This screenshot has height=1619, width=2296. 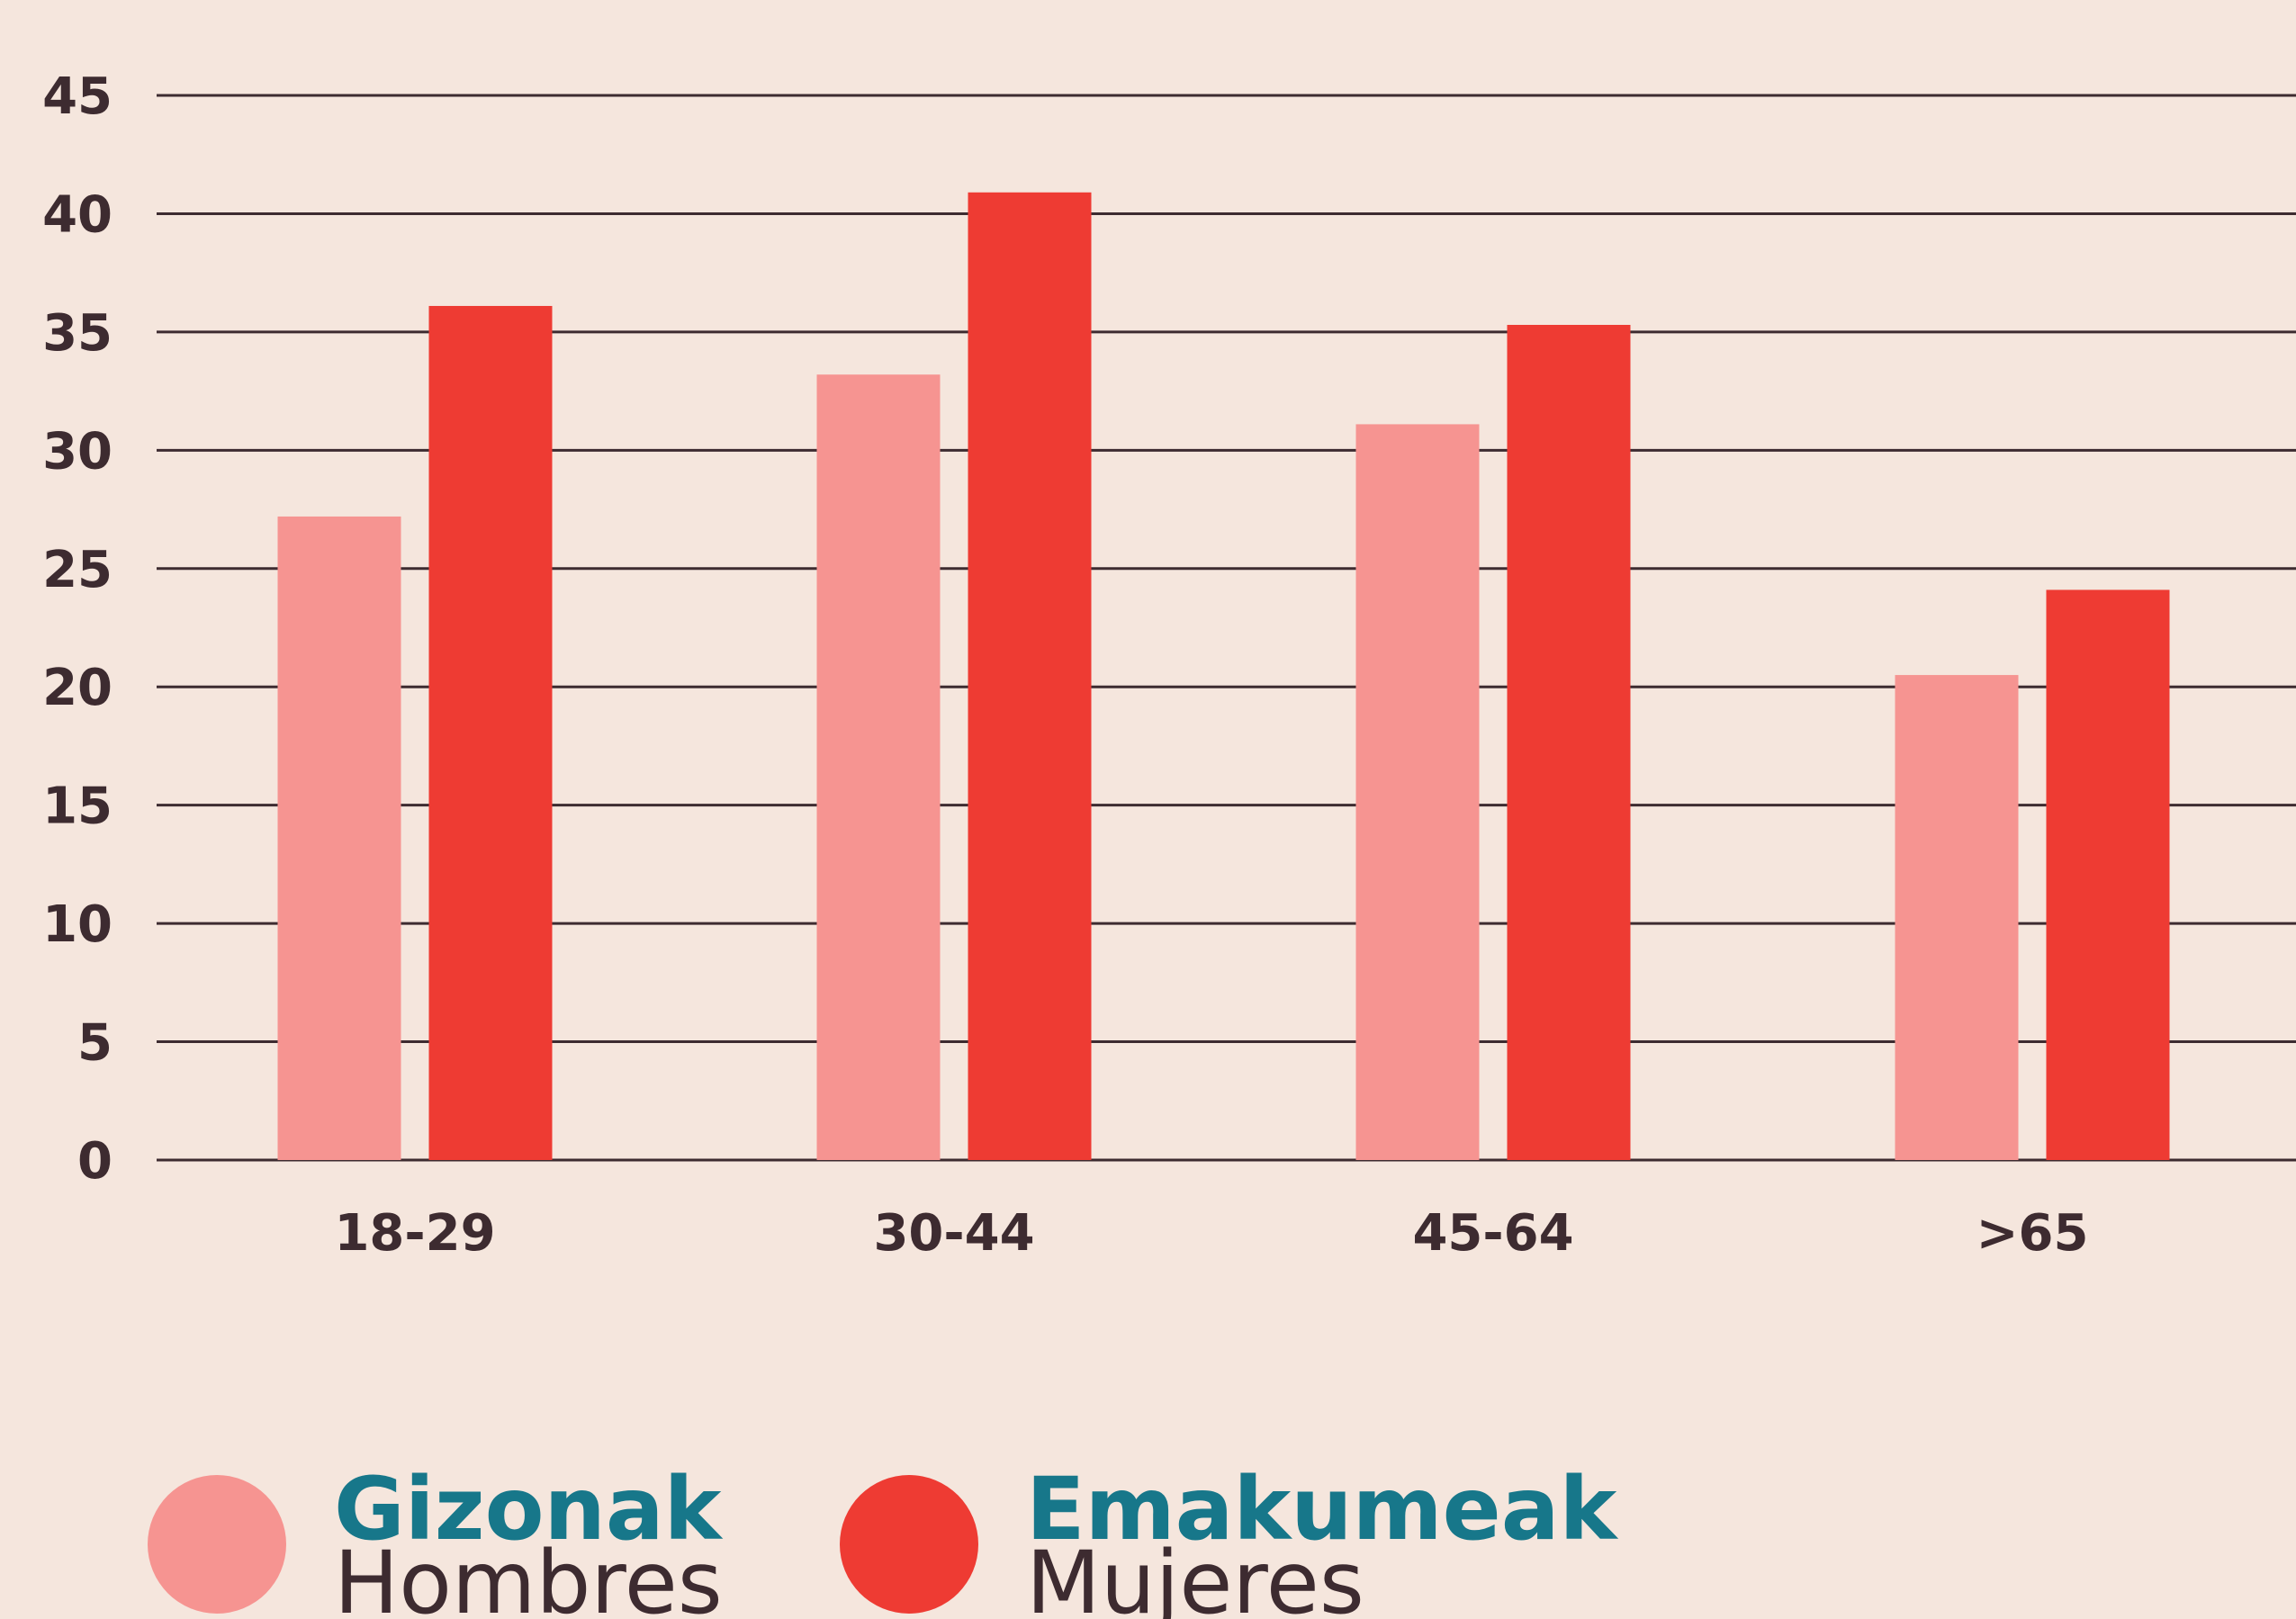 I want to click on x-tick-label: 30-44, so click(x=953, y=1233).